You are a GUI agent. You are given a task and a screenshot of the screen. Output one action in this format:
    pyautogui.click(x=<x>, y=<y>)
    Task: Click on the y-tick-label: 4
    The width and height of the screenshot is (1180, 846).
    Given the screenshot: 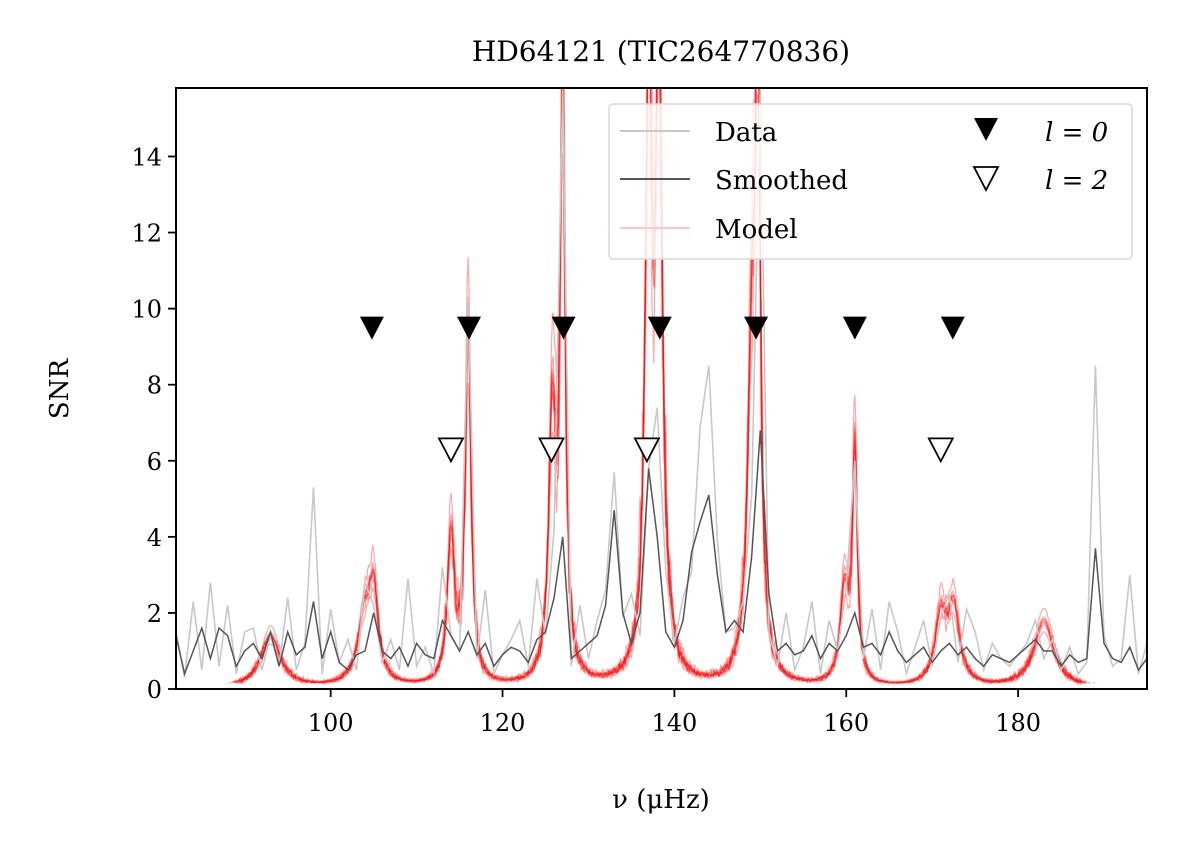 What is the action you would take?
    pyautogui.click(x=154, y=538)
    